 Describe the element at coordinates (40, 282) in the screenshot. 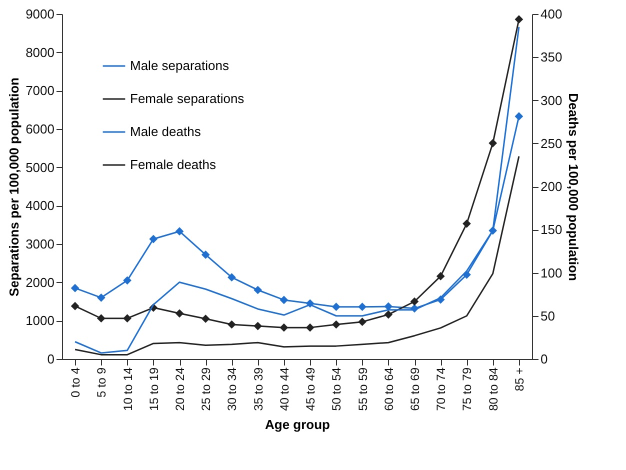

I see `y-tick-label: 2000` at that location.